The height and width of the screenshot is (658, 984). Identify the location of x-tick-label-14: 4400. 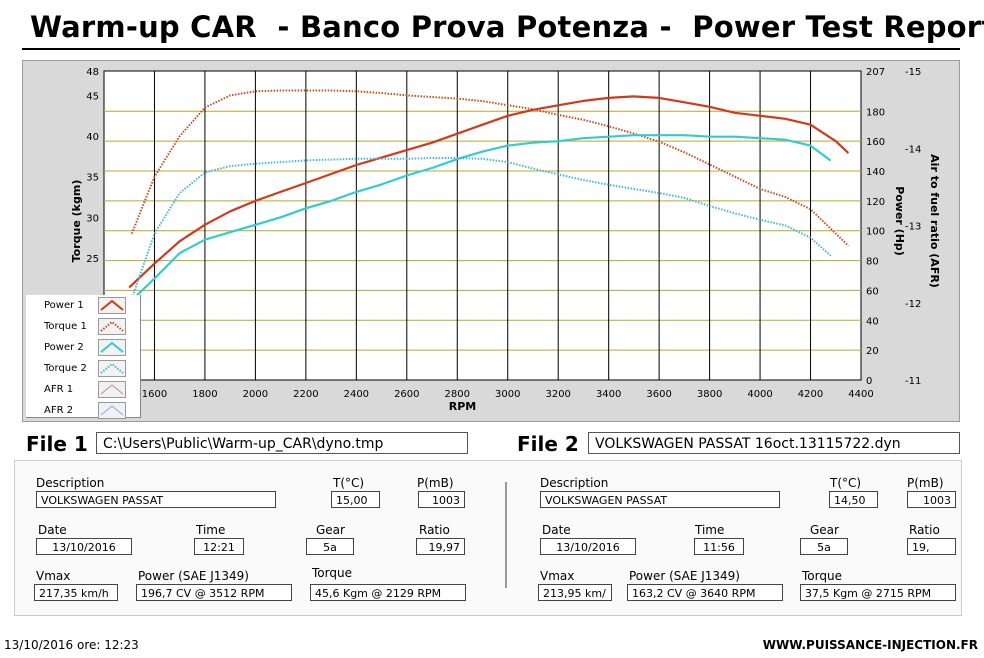
(860, 394).